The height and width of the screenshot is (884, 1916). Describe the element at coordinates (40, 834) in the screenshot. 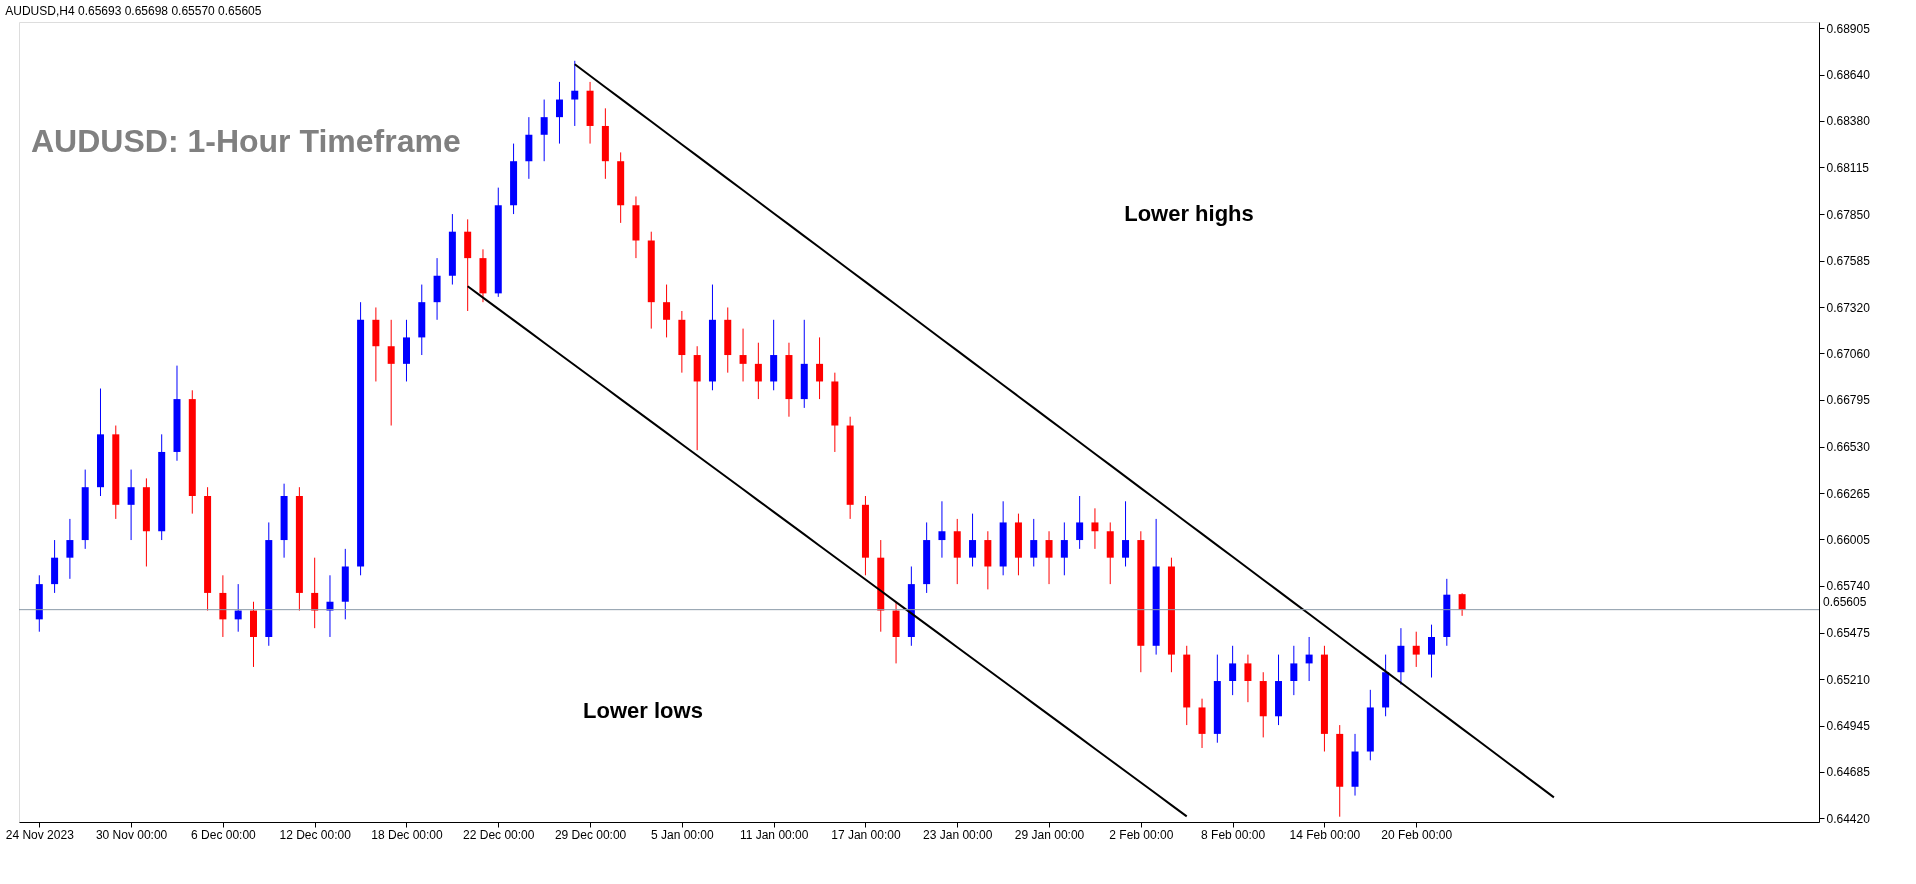

I see `x-tick-label: 24 Nov 2023` at that location.